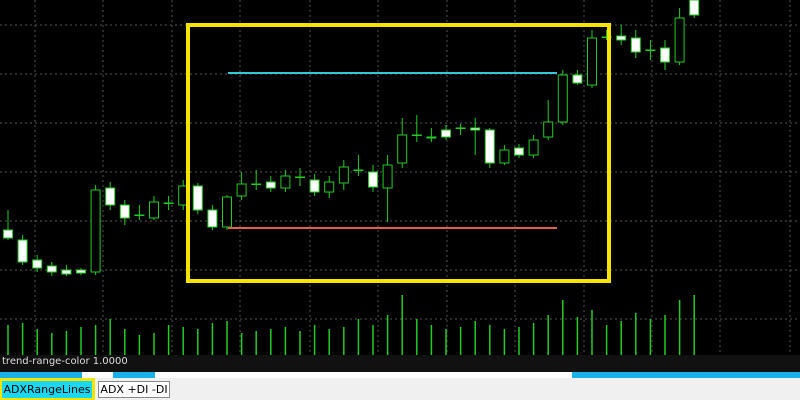 The height and width of the screenshot is (400, 800). Describe the element at coordinates (400, 363) in the screenshot. I see `status-bar` at that location.